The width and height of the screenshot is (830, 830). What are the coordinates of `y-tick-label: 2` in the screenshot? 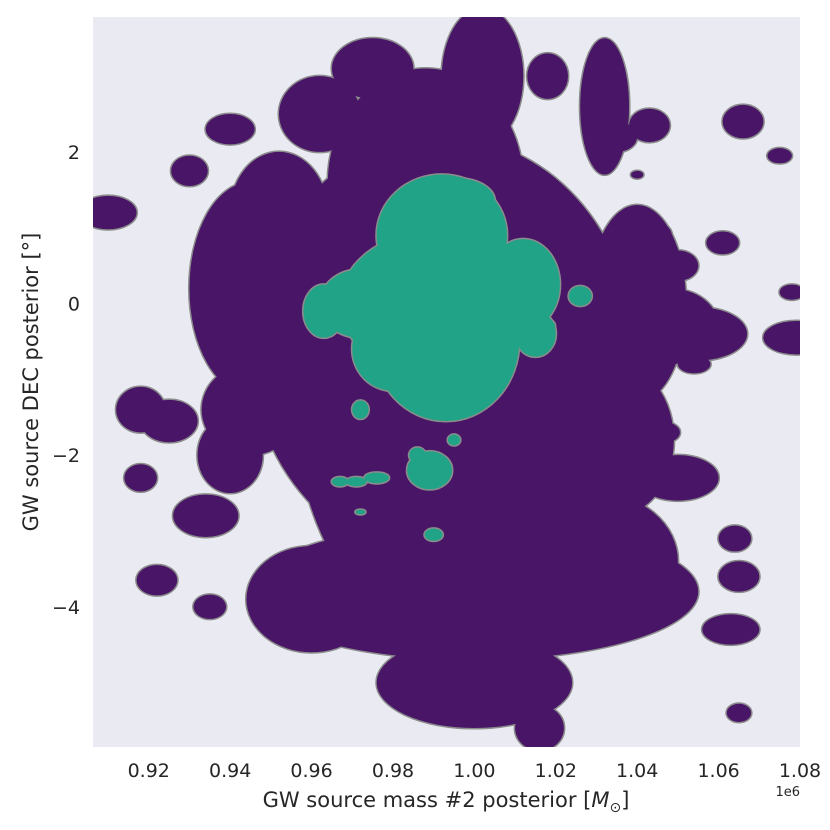 It's located at (74, 153).